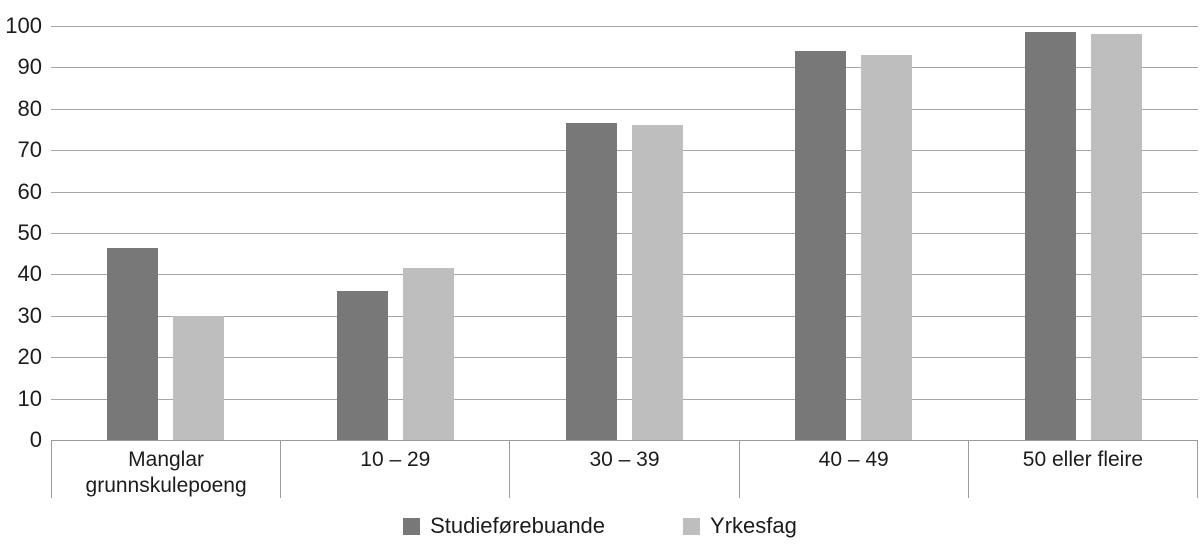 The width and height of the screenshot is (1200, 558). What do you see at coordinates (753, 525) in the screenshot?
I see `legend-label: Yrkesfag` at bounding box center [753, 525].